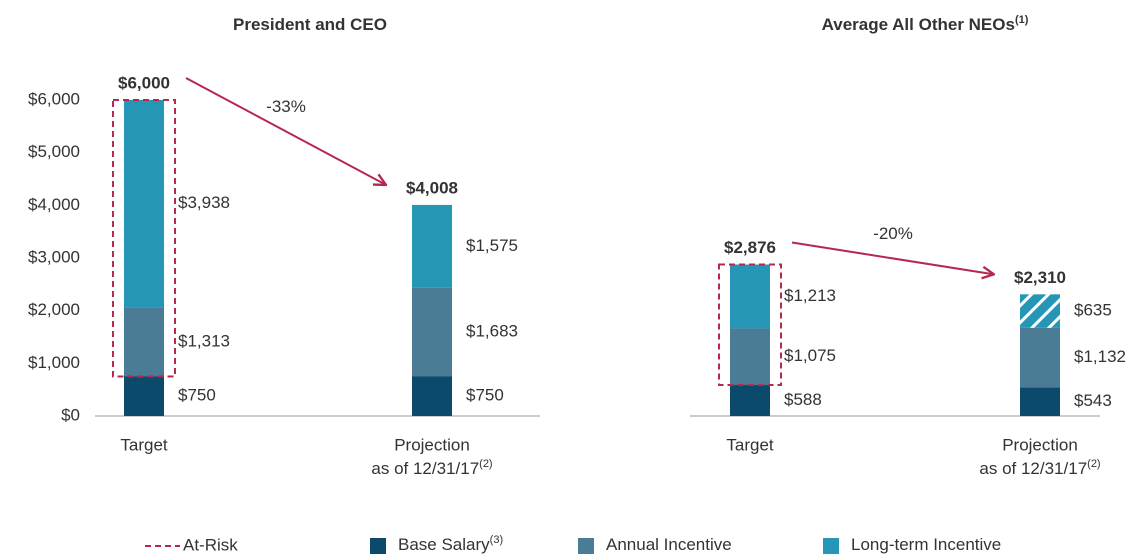 The image size is (1142, 554). What do you see at coordinates (54, 256) in the screenshot?
I see `y-tick-label: $3,000` at bounding box center [54, 256].